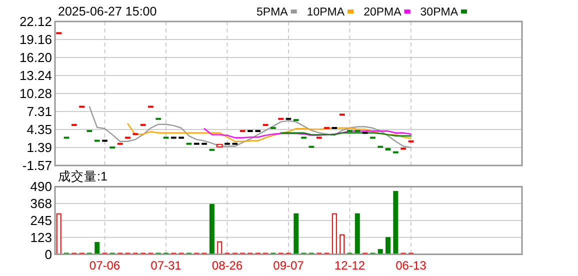 Image resolution: width=578 pixels, height=276 pixels. What do you see at coordinates (35, 93) in the screenshot?
I see `y-tick-label: 10.28` at bounding box center [35, 93].